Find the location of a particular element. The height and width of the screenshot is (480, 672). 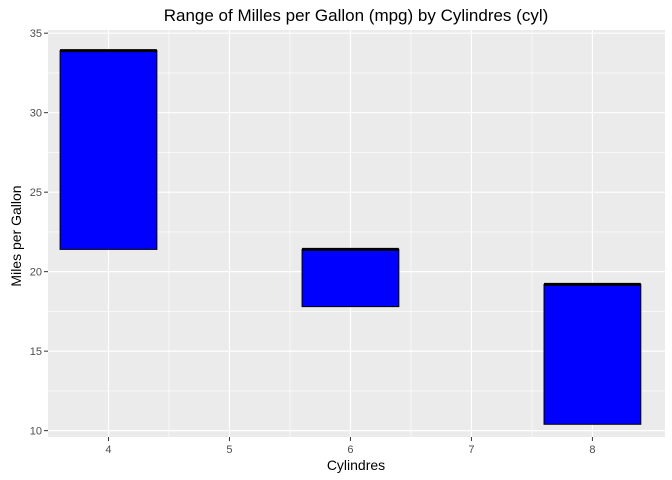

x-tick-label: 7 is located at coordinates (471, 450).